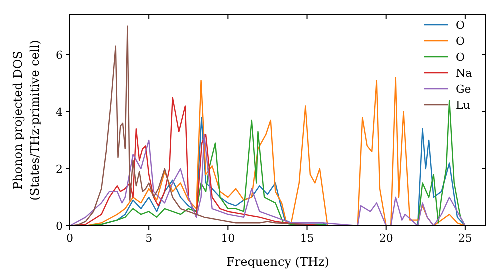  I want to click on x-tick-label: 15, so click(307, 238).